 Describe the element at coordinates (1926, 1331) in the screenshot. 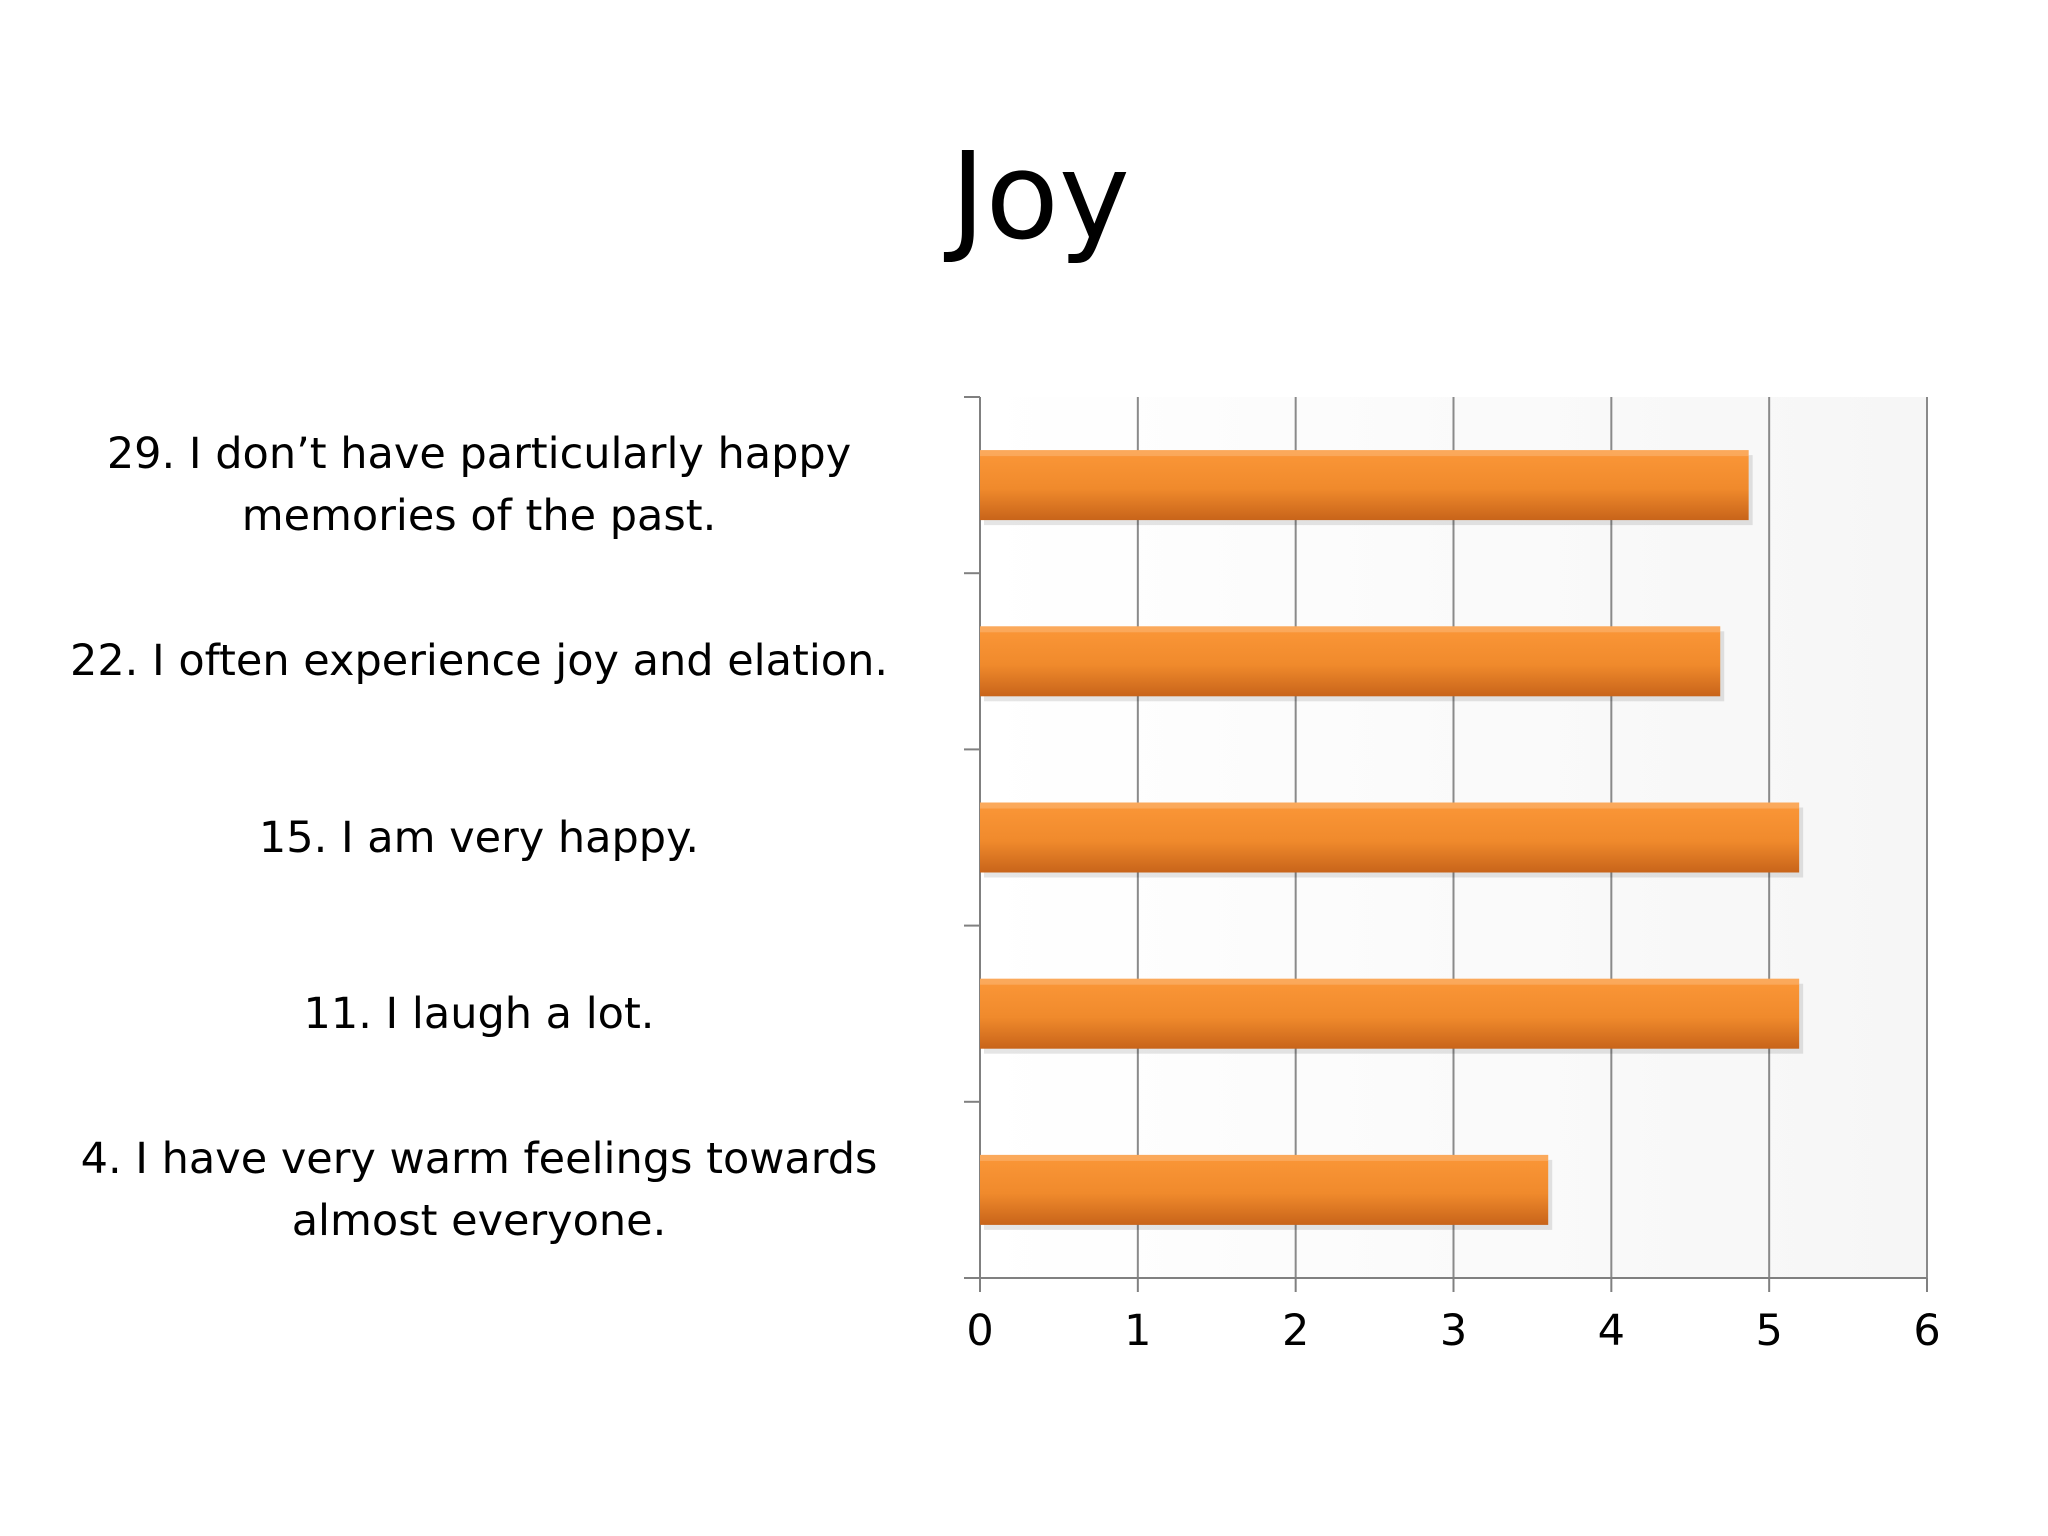

I see `x-tick-label: 6` at that location.